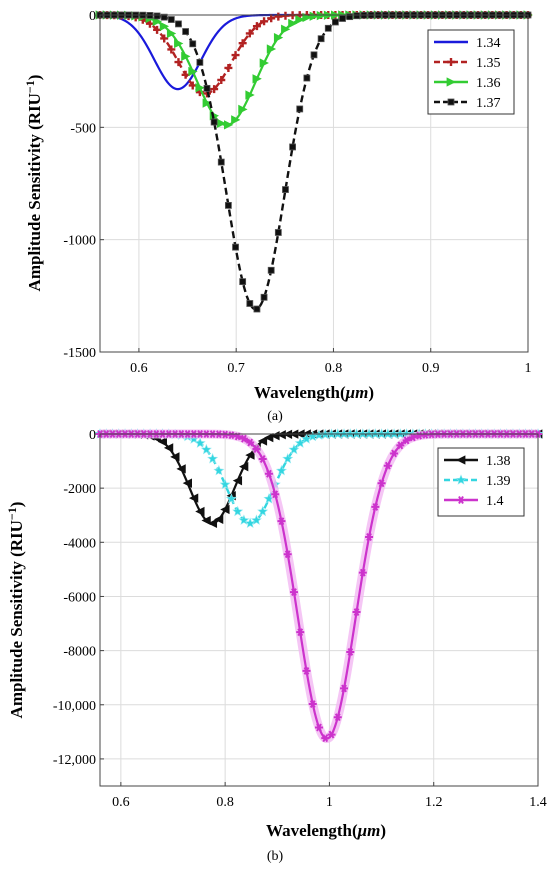  Describe the element at coordinates (434, 802) in the screenshot. I see `x-tick-label: 1.2` at that location.